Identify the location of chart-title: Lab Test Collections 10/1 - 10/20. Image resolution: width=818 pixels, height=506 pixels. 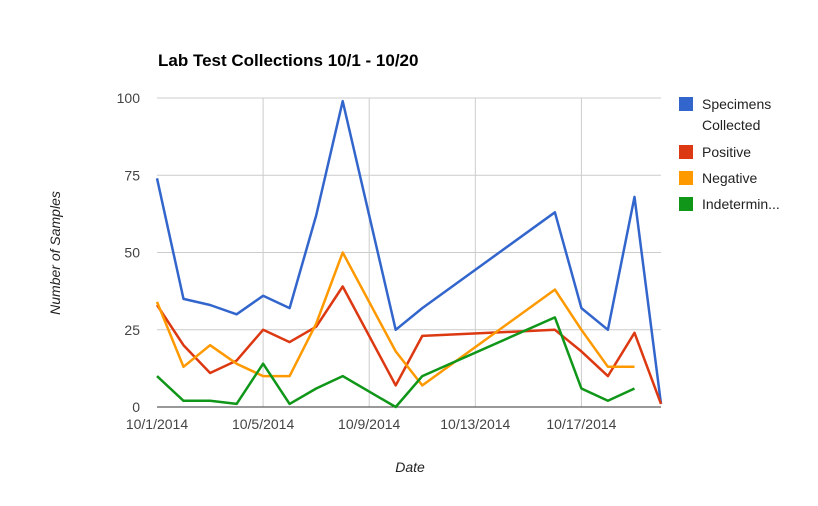
(288, 60).